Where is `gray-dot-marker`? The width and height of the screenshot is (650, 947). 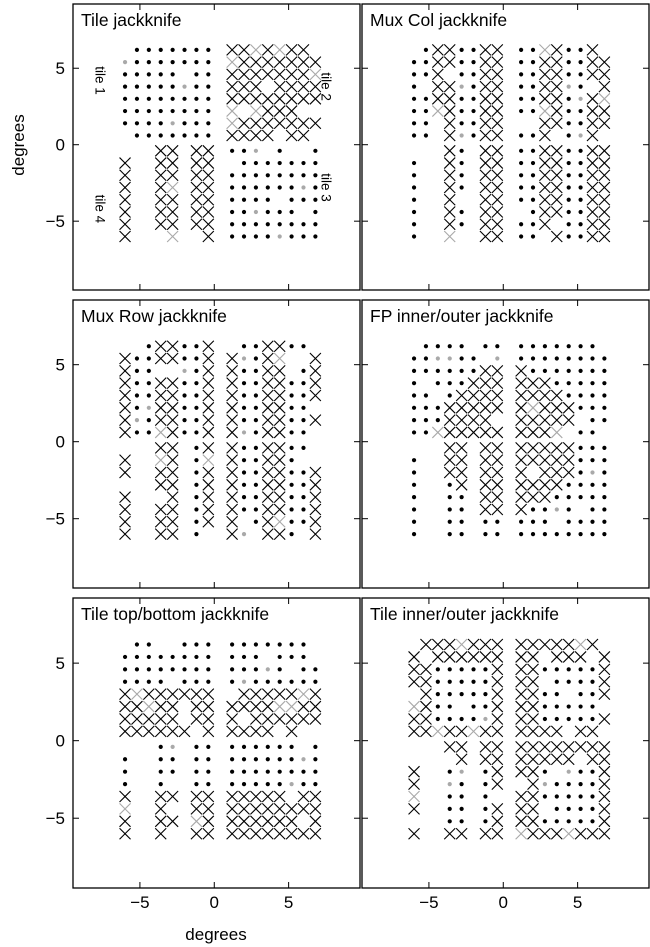 gray-dot-marker is located at coordinates (172, 123).